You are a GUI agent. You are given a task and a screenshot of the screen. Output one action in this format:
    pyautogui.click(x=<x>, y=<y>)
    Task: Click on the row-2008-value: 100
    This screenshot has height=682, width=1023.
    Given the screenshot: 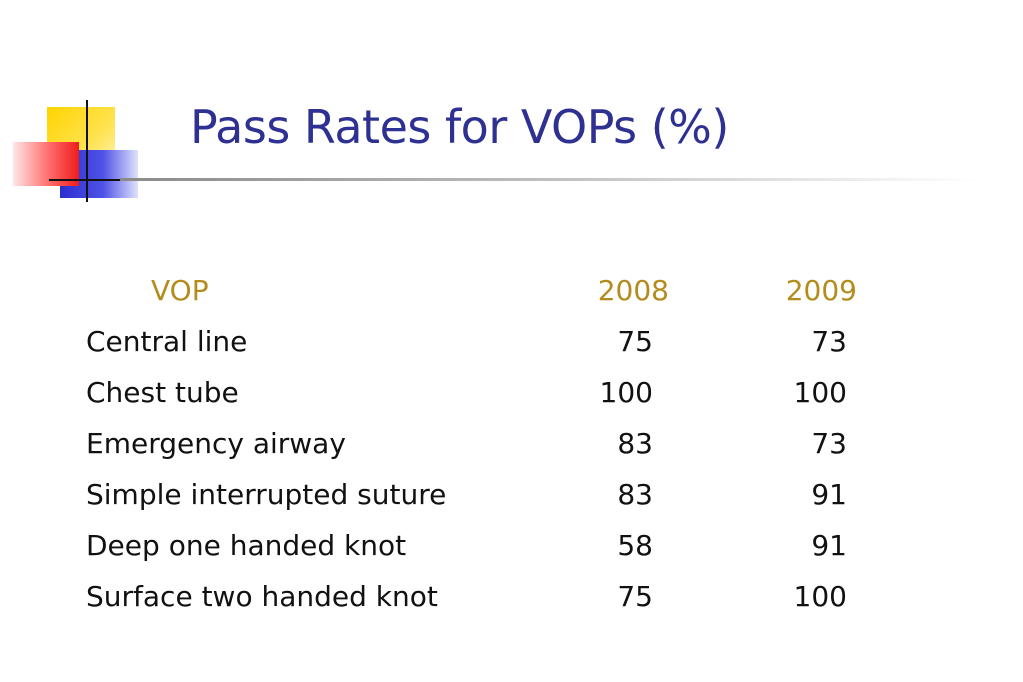 What is the action you would take?
    pyautogui.click(x=626, y=392)
    